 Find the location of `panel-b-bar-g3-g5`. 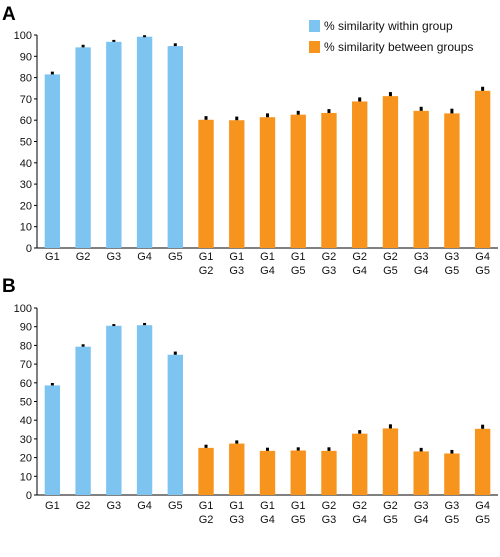

panel-b-bar-g3-g5 is located at coordinates (452, 474).